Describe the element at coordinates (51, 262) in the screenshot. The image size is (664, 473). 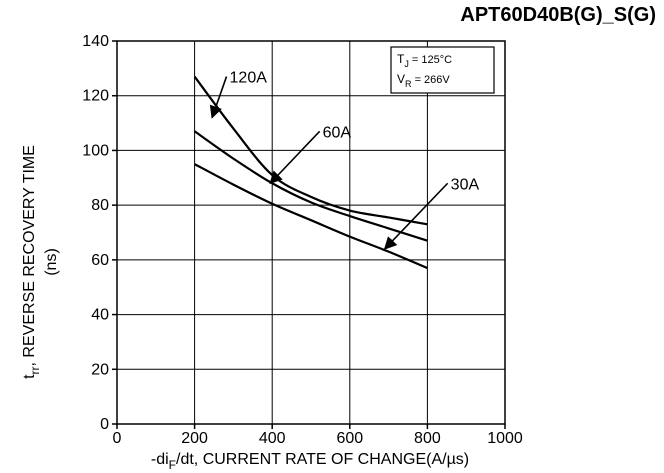
I see `y-axis-label-unit: (ns)` at that location.